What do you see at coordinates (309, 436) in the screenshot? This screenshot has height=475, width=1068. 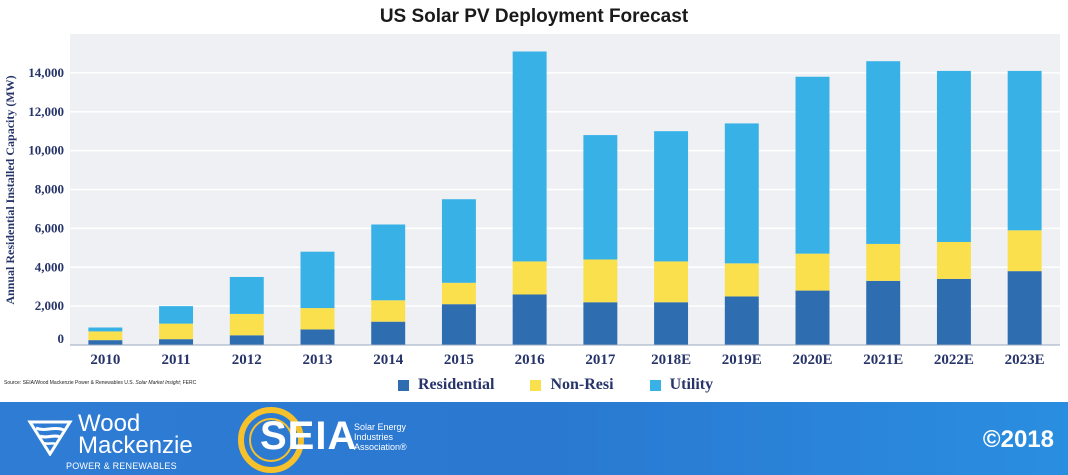 I see `seia-wordmark: SEIA` at bounding box center [309, 436].